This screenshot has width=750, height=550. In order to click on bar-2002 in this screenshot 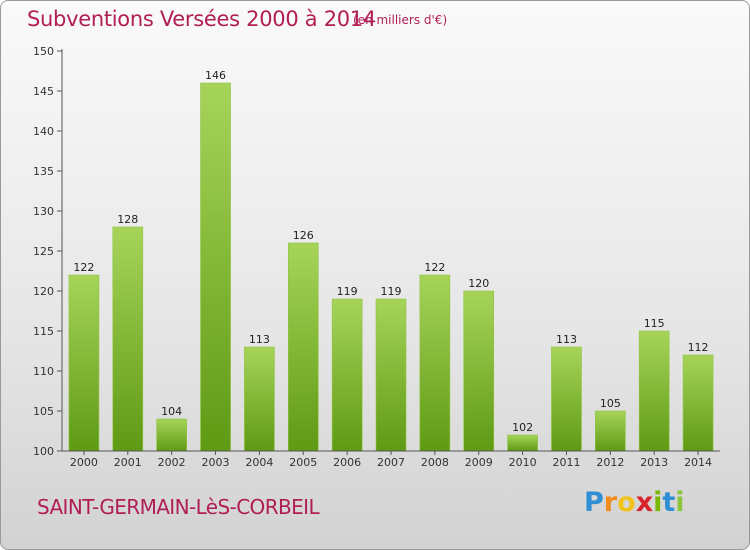, I will do `click(171, 435)`.